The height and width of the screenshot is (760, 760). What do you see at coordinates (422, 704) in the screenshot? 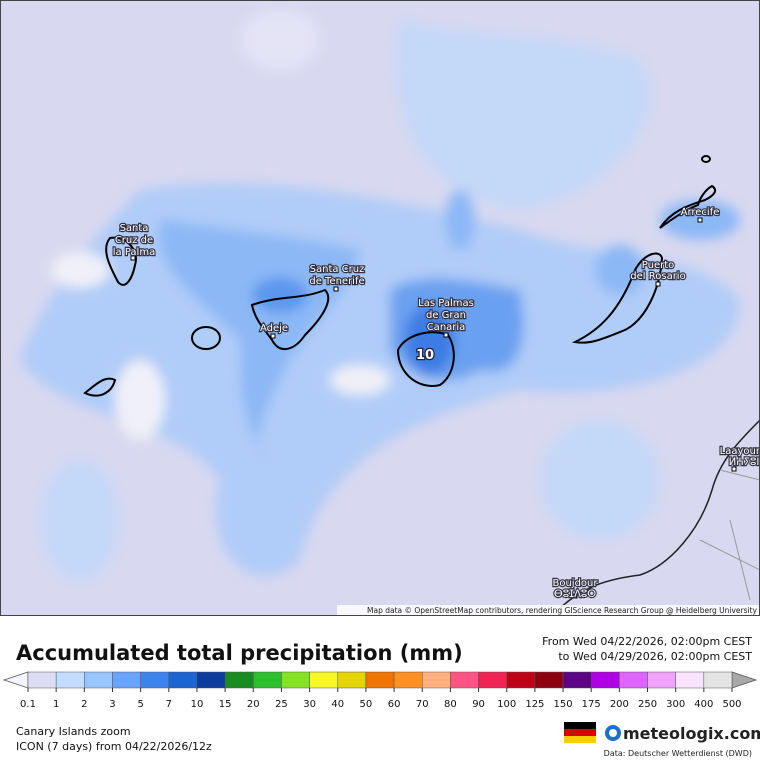
I see `colorbar-tick-label: 70` at bounding box center [422, 704].